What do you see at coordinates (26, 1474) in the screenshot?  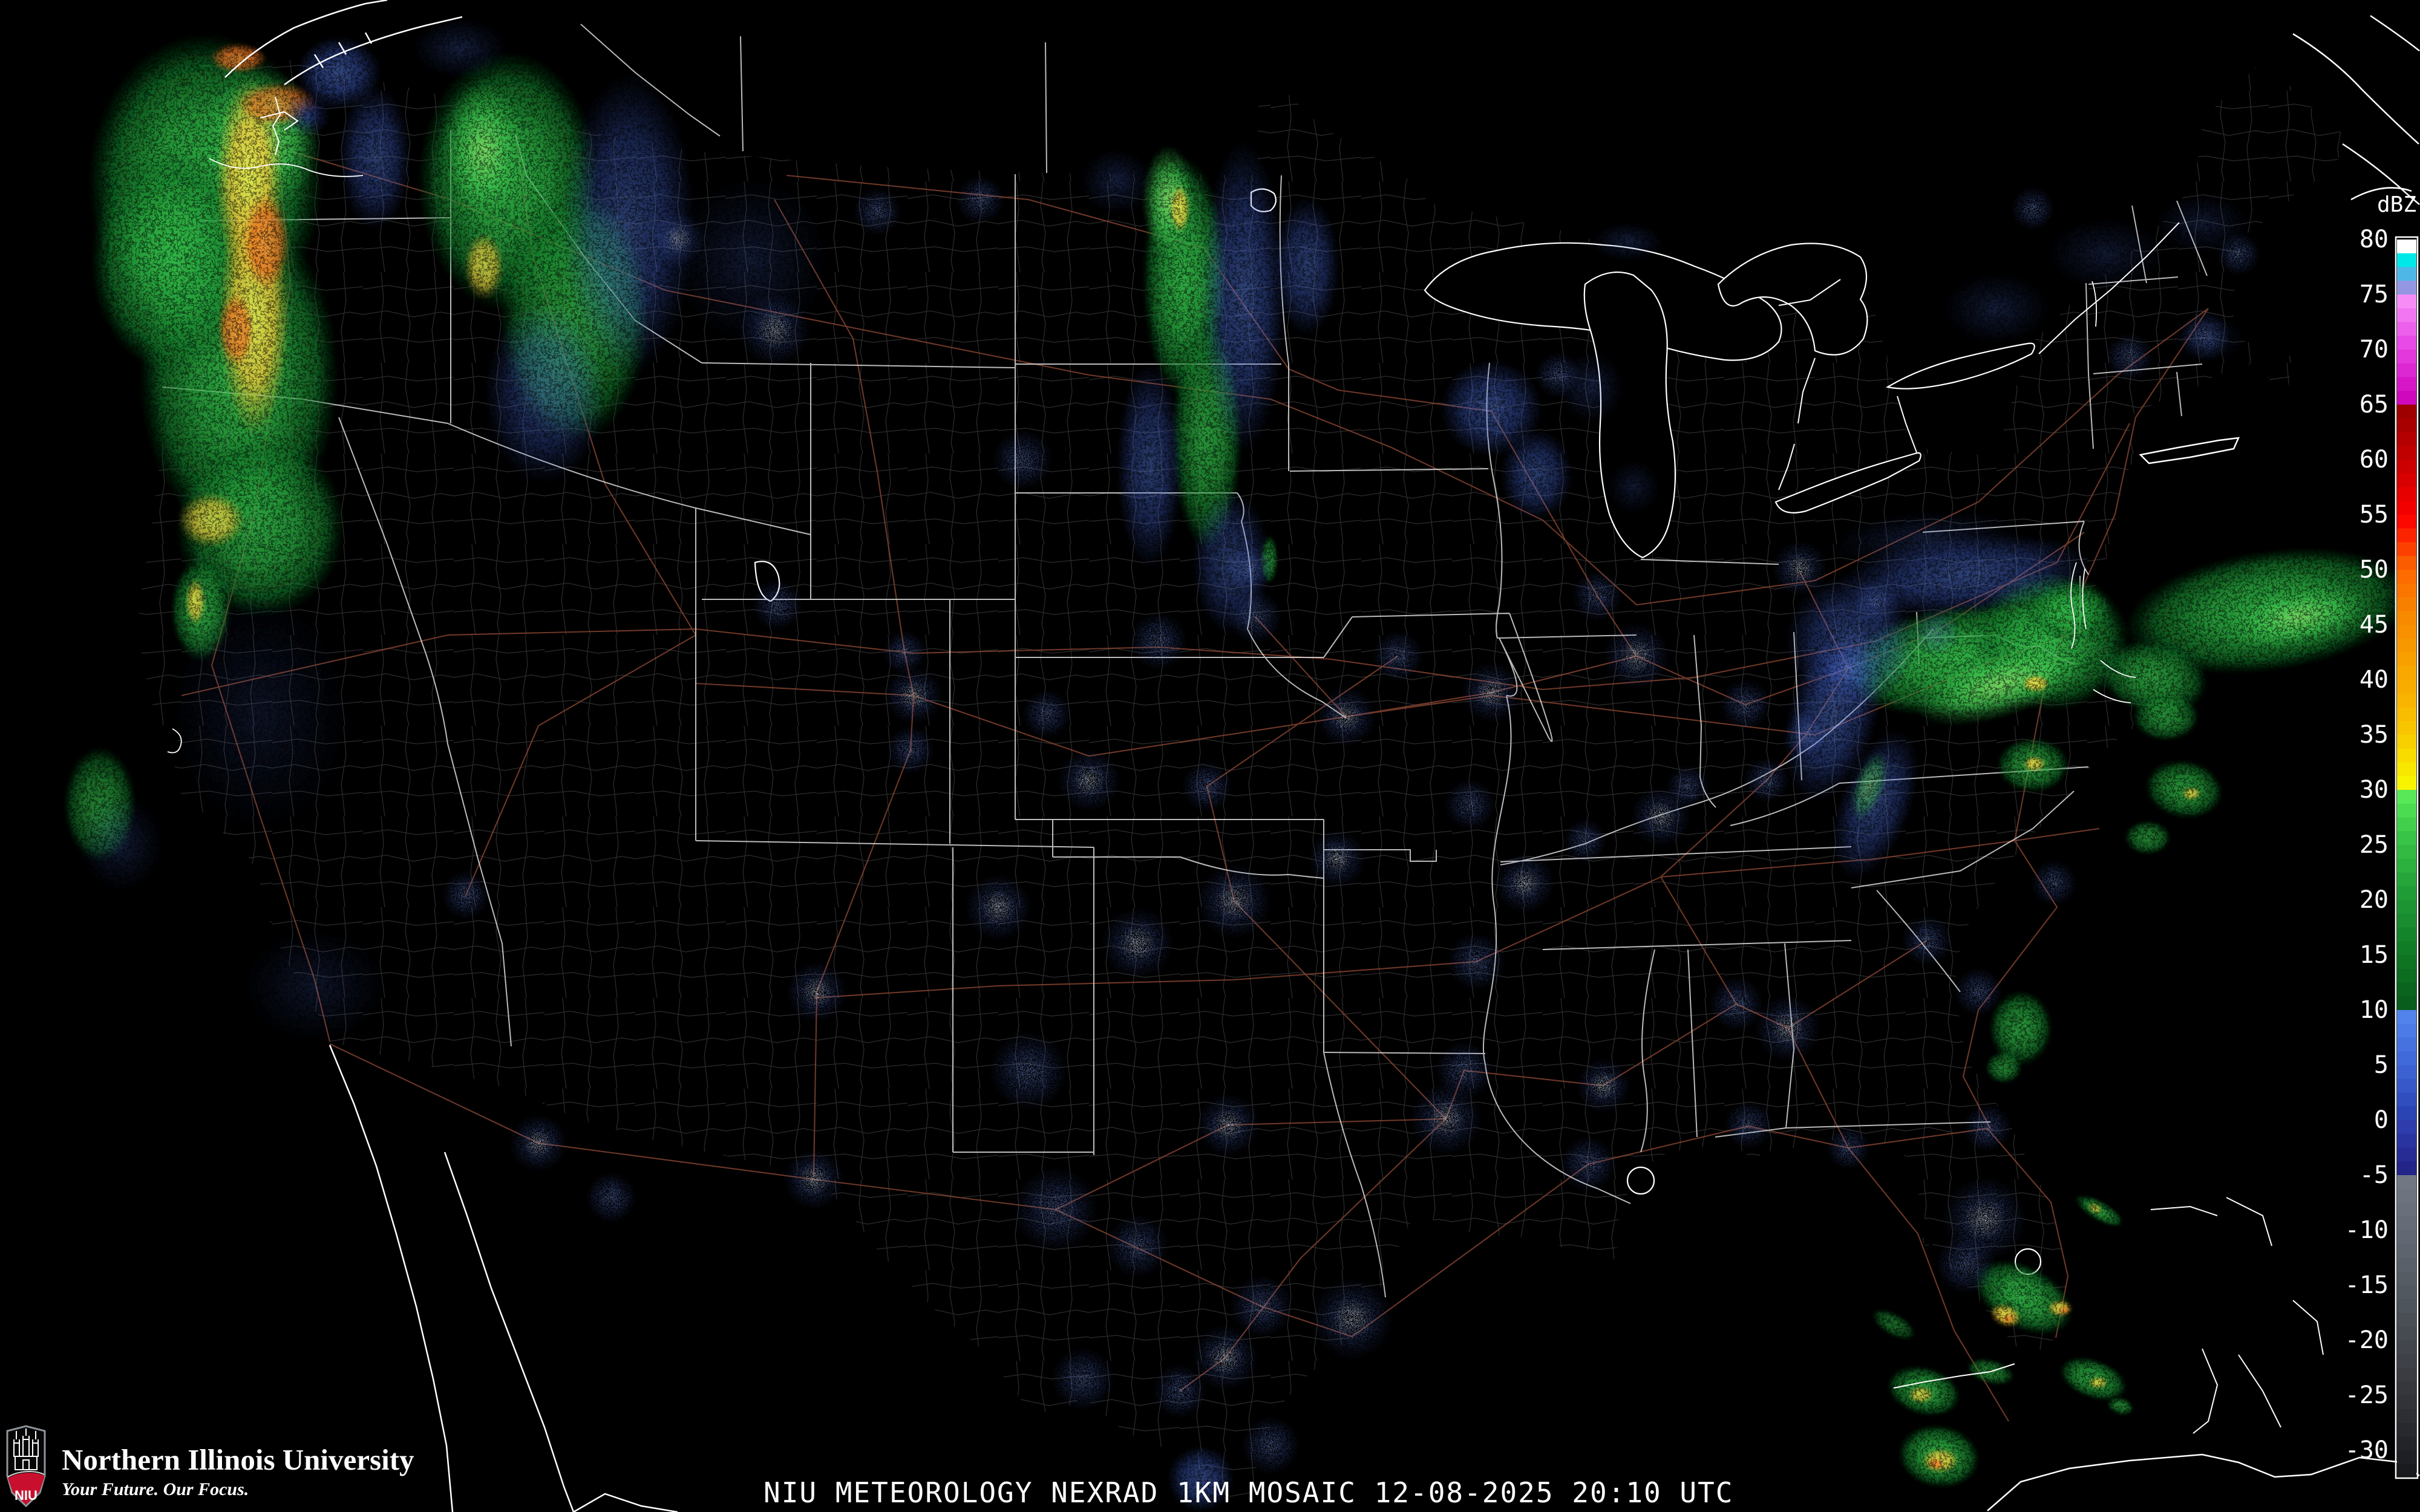 I see `niu-shield-swoosh` at bounding box center [26, 1474].